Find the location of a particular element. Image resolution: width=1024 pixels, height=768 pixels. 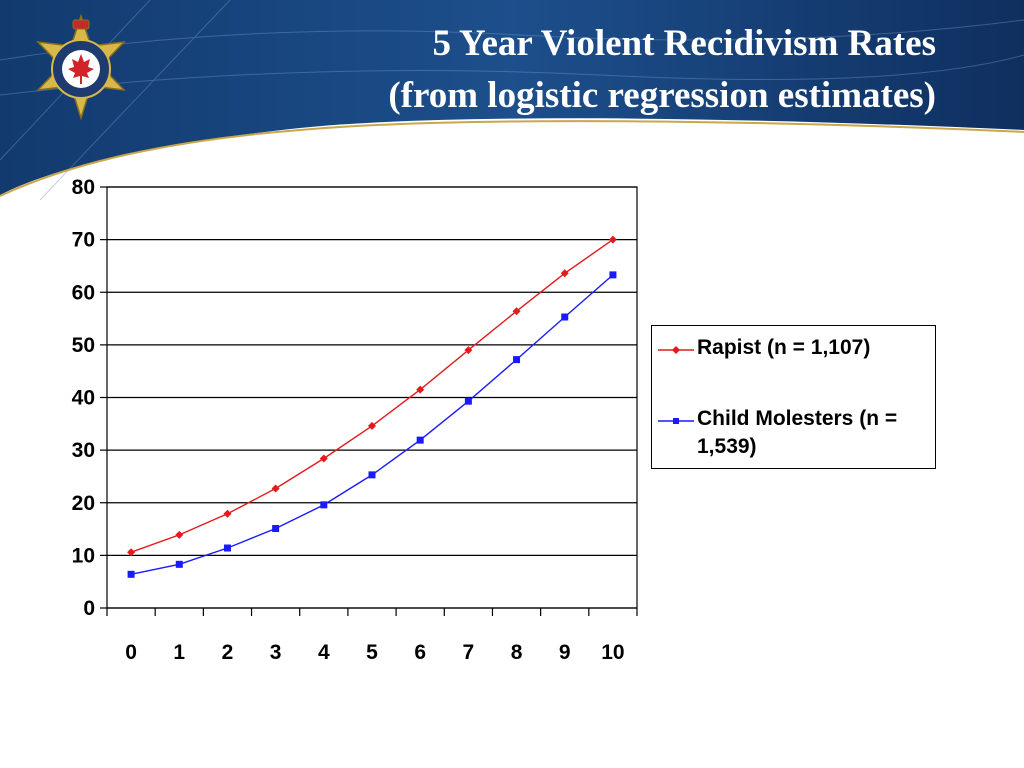

slide-title-line-1: 5 Year Violent Recidivism Rates is located at coordinates (684, 43).